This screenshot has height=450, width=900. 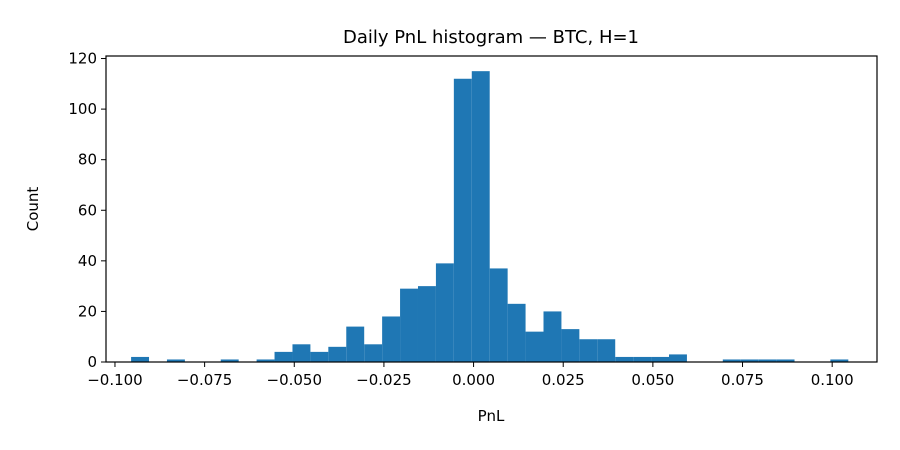 What do you see at coordinates (82, 109) in the screenshot?
I see `y-tick-label: 100` at bounding box center [82, 109].